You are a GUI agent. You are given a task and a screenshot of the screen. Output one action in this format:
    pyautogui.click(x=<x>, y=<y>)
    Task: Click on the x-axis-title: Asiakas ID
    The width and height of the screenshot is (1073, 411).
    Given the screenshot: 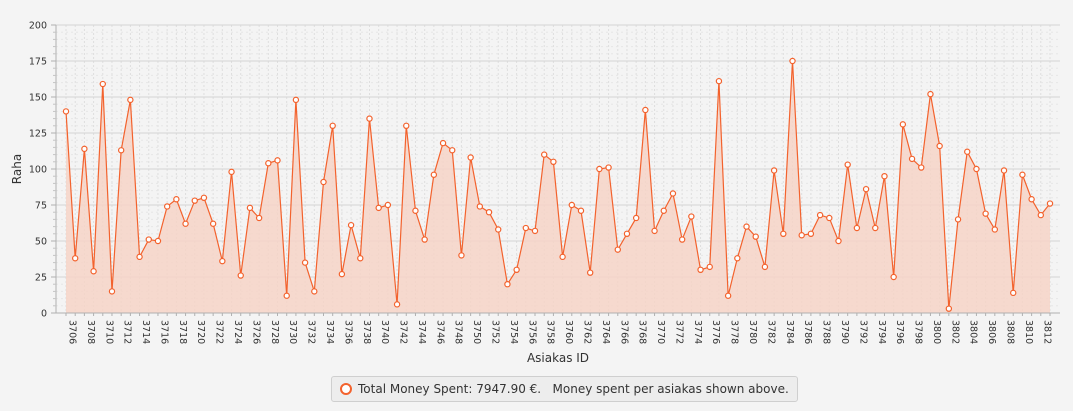 What is the action you would take?
    pyautogui.click(x=558, y=358)
    